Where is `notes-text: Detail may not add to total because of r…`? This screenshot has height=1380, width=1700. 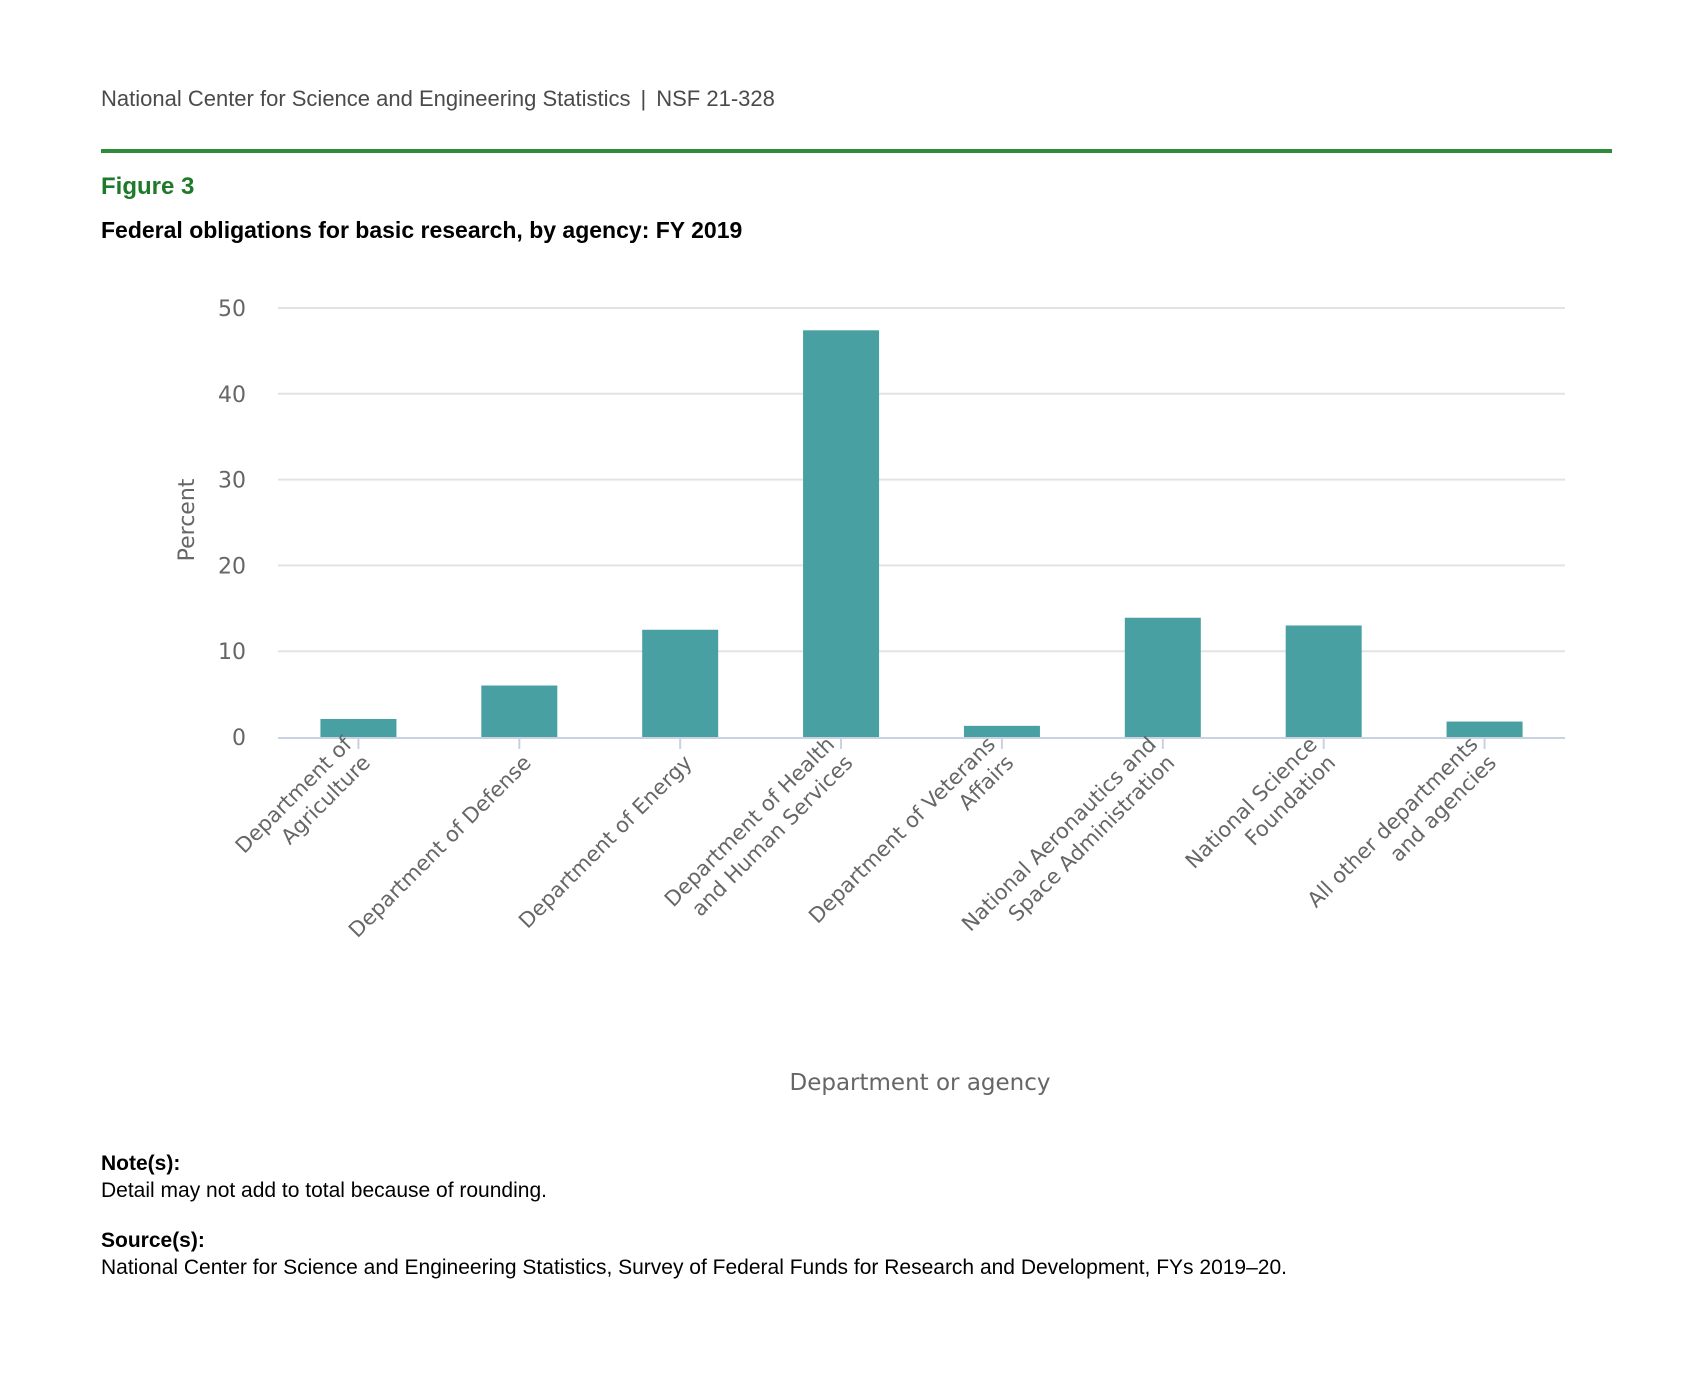 notes-text: Detail may not add to total because of r… is located at coordinates (324, 1190).